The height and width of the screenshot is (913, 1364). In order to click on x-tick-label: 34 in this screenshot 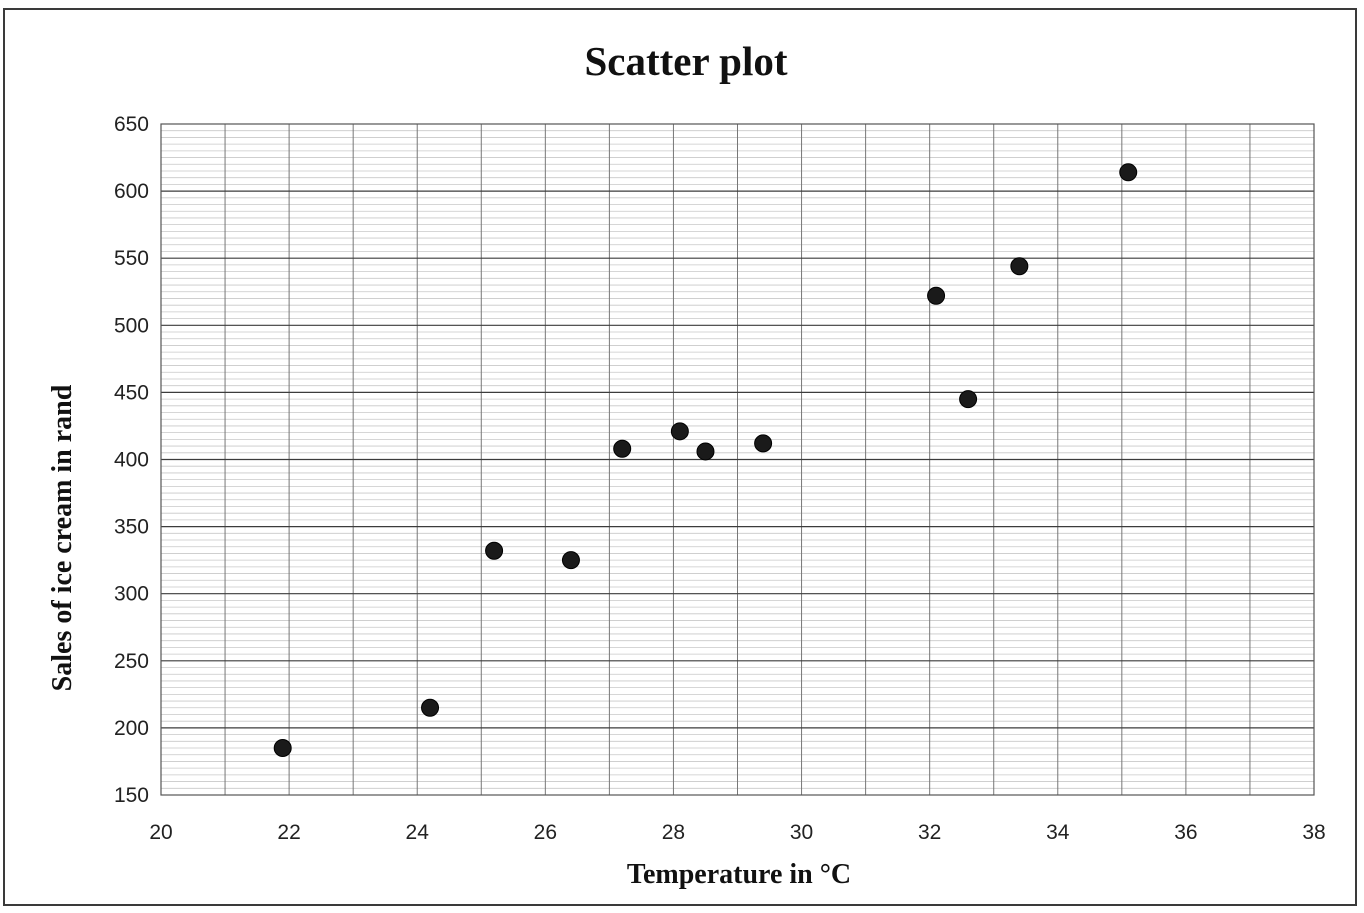, I will do `click(1058, 832)`.